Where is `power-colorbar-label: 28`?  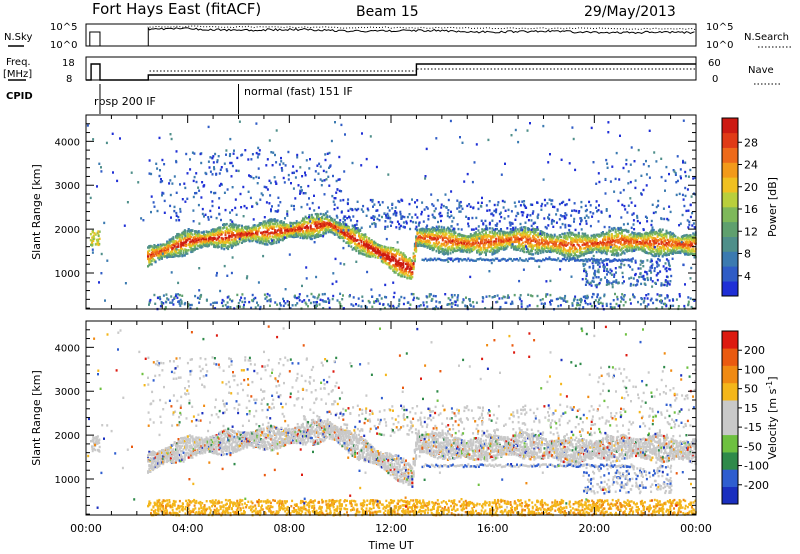 power-colorbar-label: 28 is located at coordinates (751, 142).